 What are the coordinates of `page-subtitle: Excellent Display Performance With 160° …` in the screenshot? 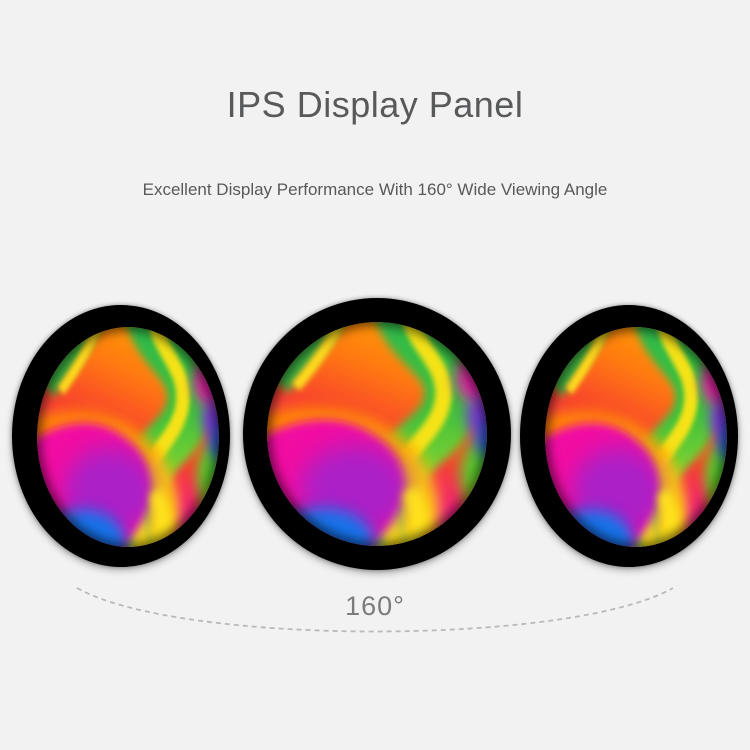 It's located at (375, 189).